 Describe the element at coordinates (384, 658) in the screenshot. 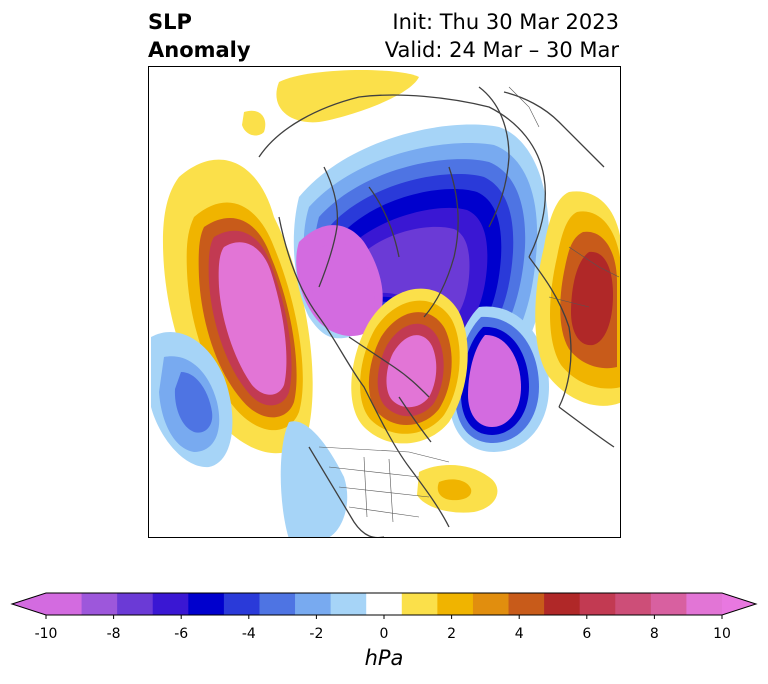

I see `colorbar-unit-label: hPa` at that location.